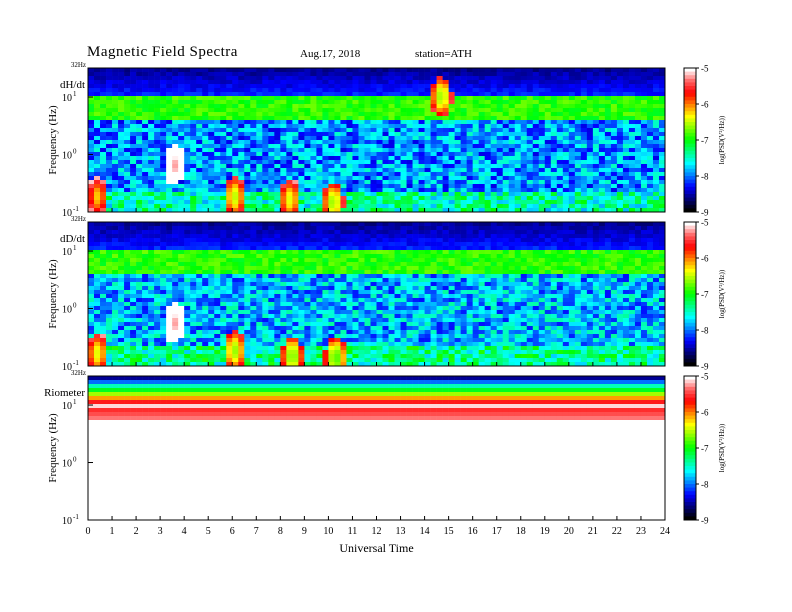  What do you see at coordinates (304, 531) in the screenshot?
I see `xtick-label: 9` at bounding box center [304, 531].